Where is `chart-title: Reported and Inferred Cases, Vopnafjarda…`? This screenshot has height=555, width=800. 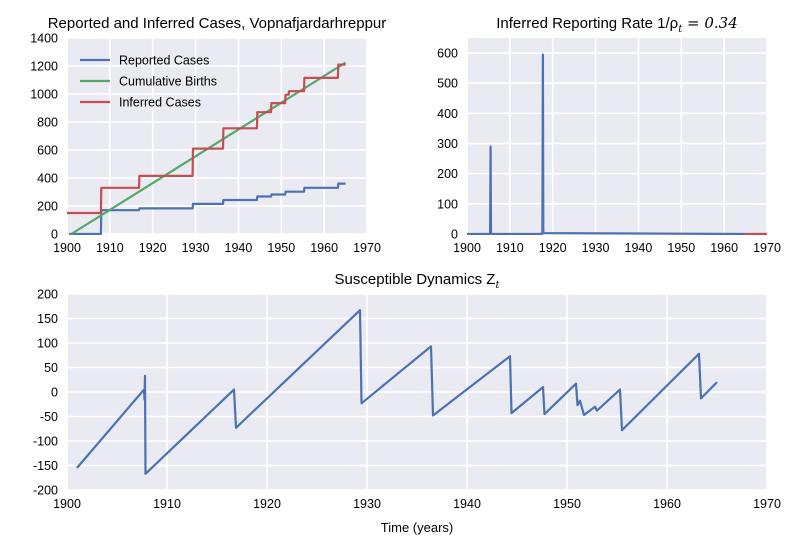
chart-title: Reported and Inferred Cases, Vopnafjarda… is located at coordinates (217, 23).